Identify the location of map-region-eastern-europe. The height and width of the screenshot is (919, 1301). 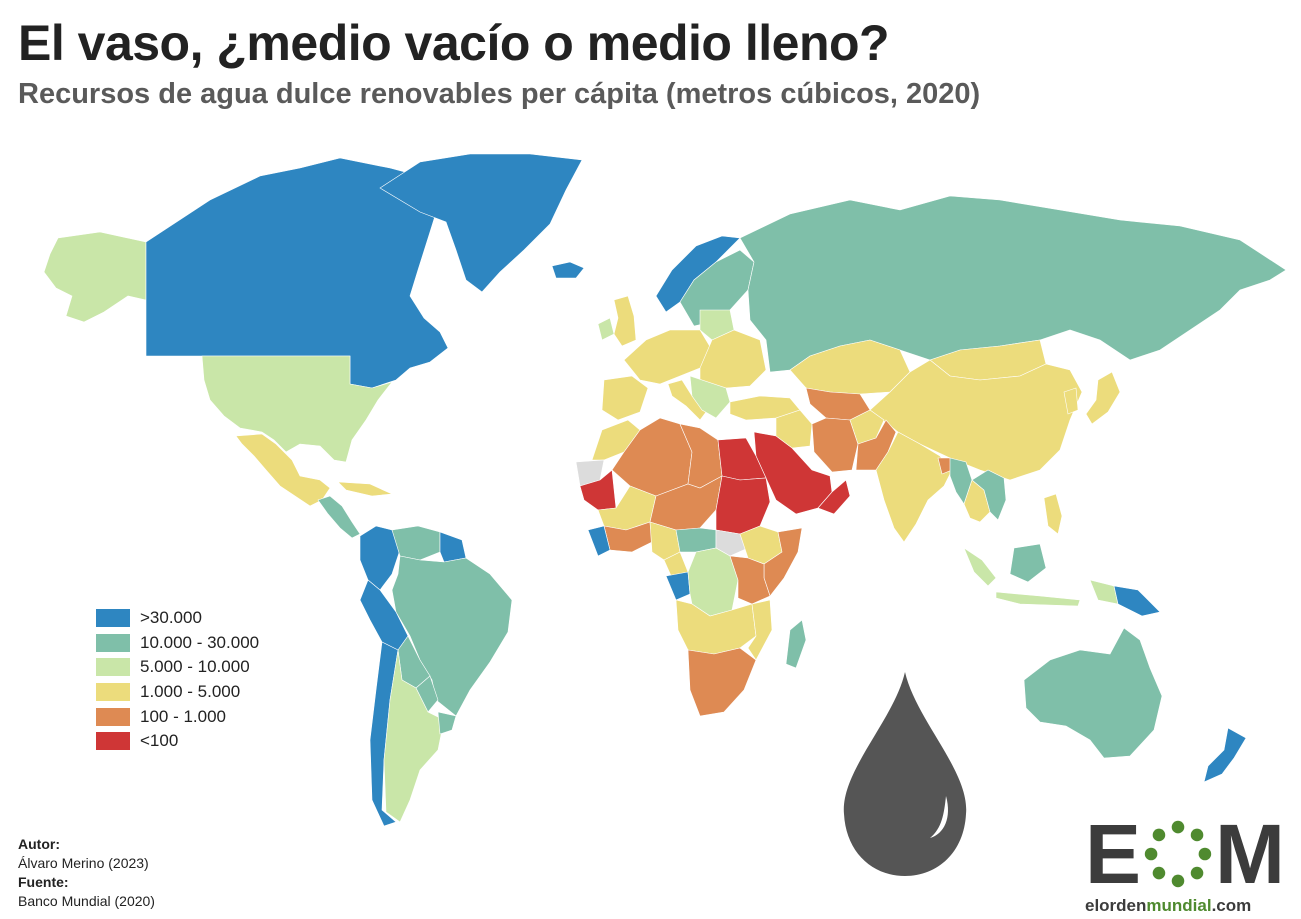
(733, 359).